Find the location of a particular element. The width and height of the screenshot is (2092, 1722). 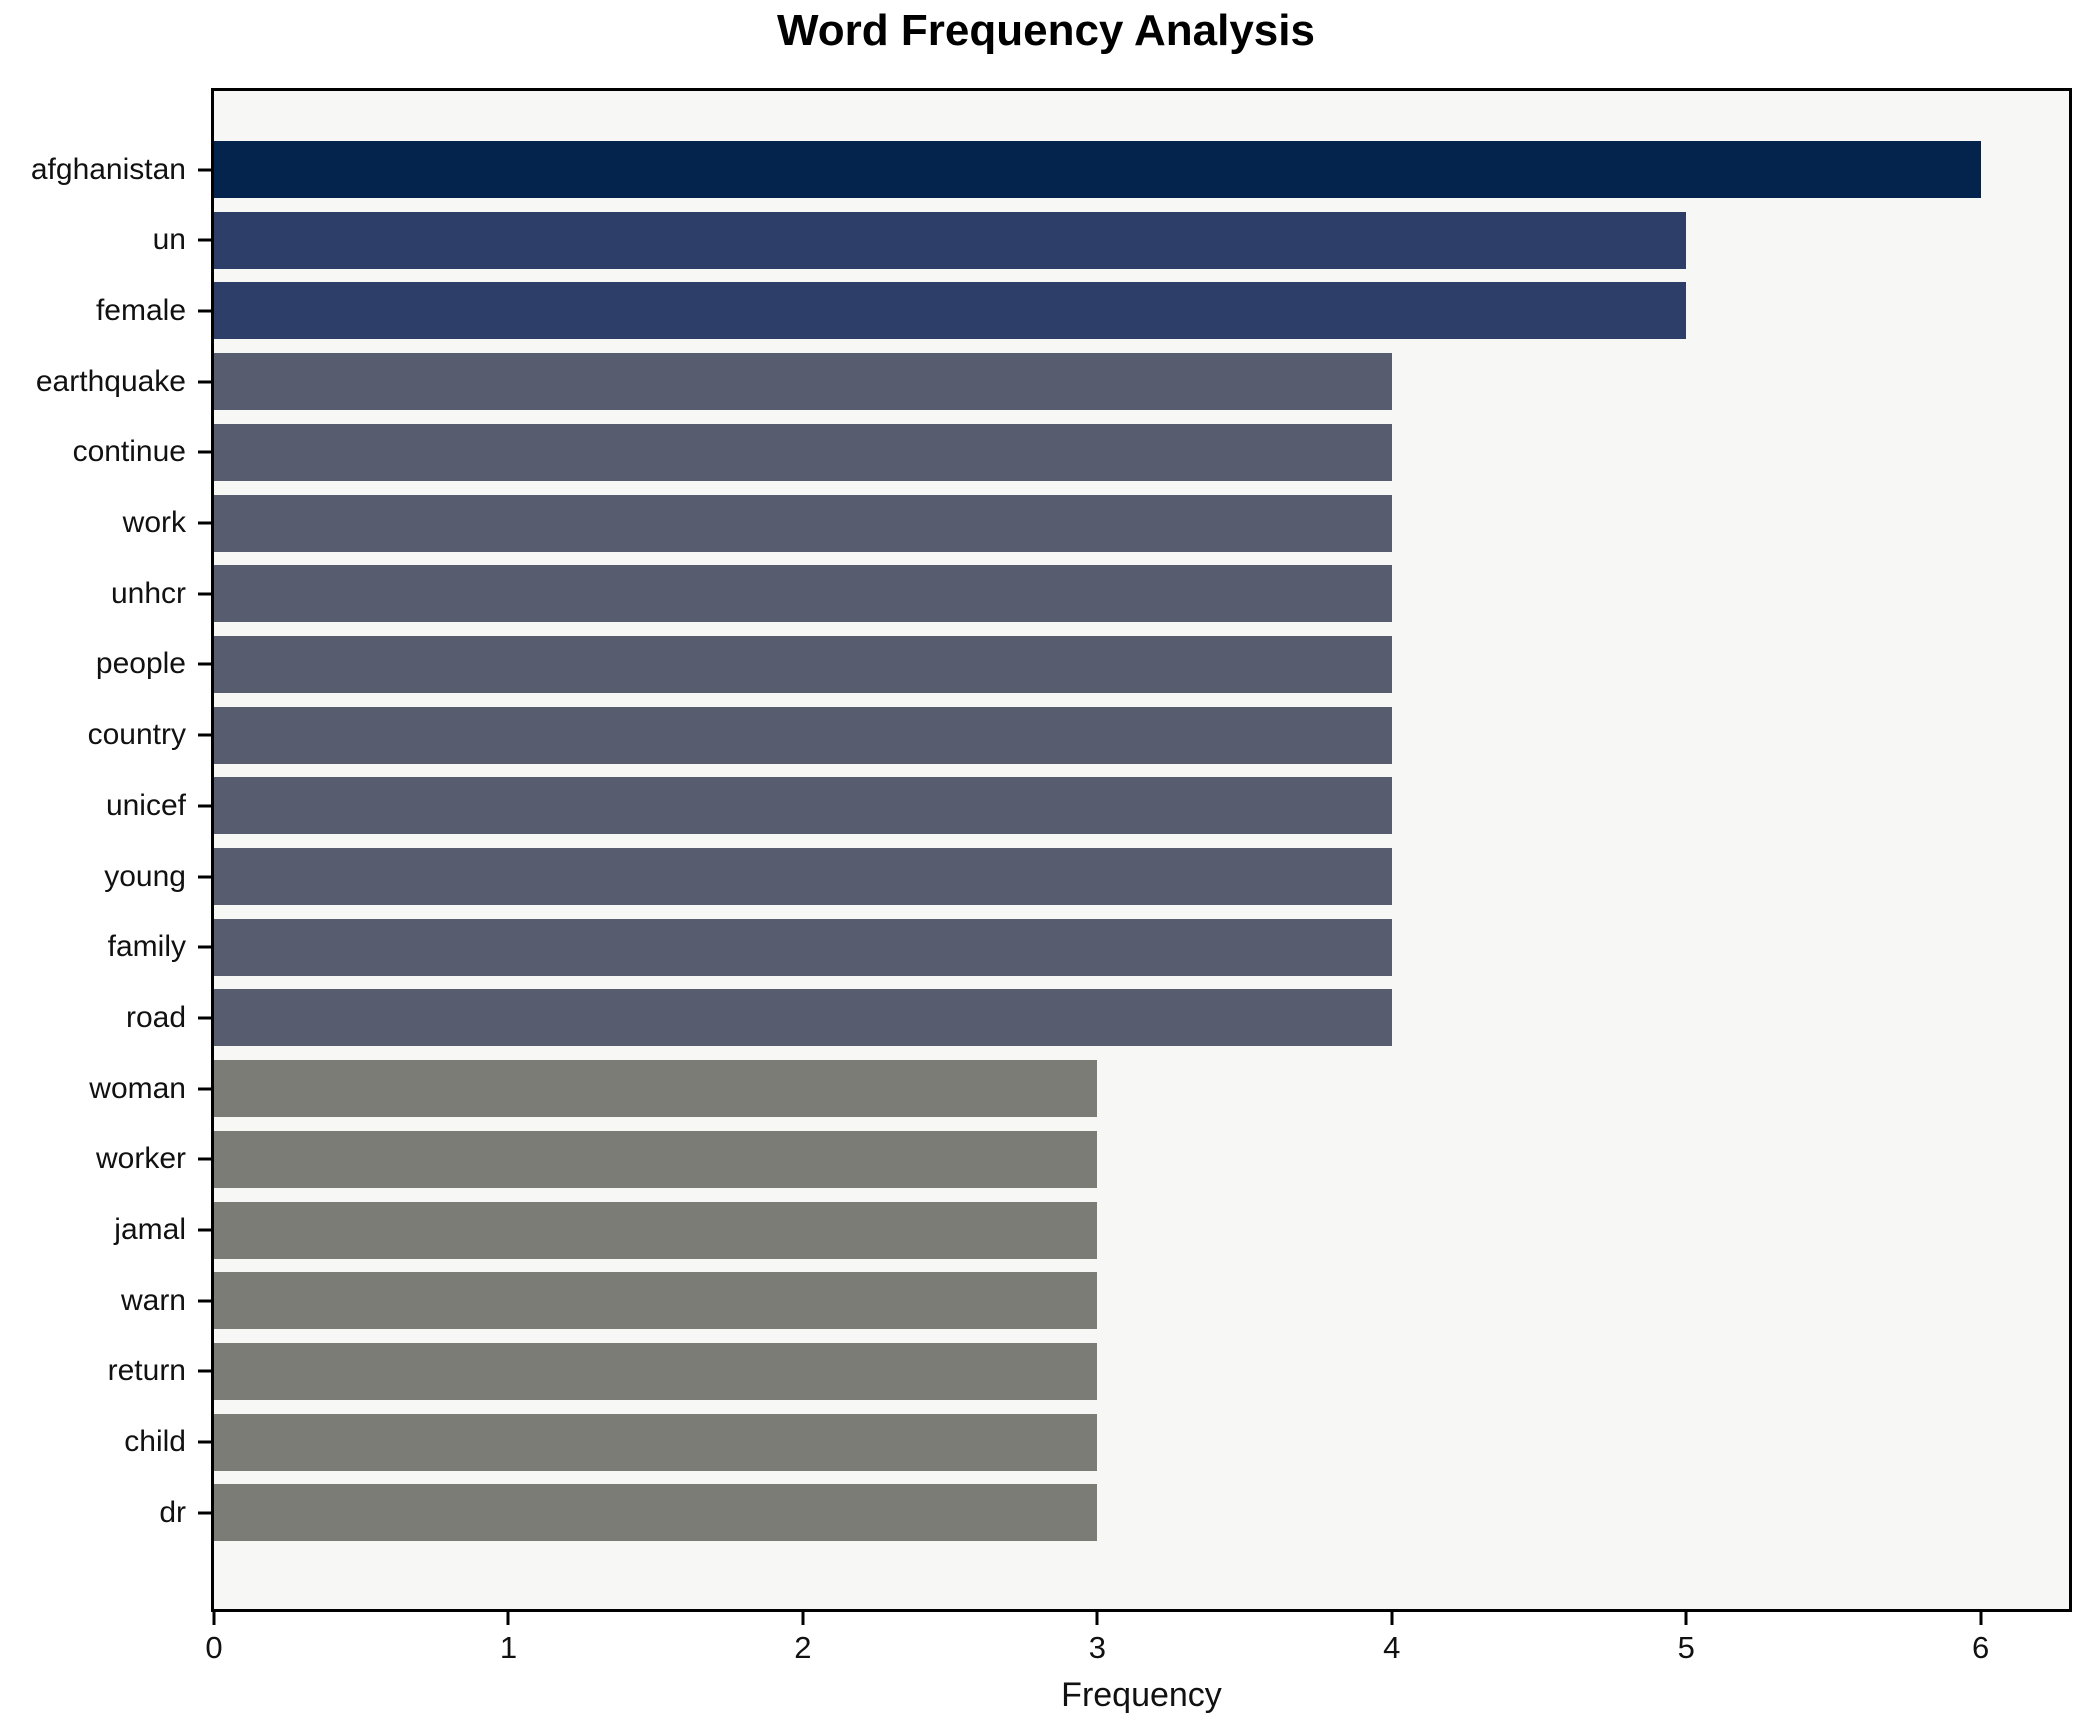

y-tick-label-warn: warn is located at coordinates (153, 1300).